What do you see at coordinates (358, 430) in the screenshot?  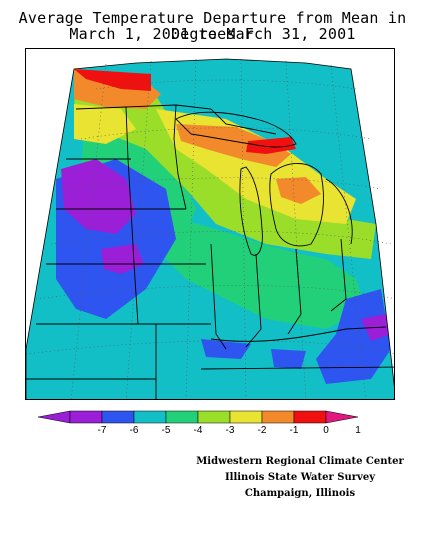 I see `legend-tick-label: 1` at bounding box center [358, 430].